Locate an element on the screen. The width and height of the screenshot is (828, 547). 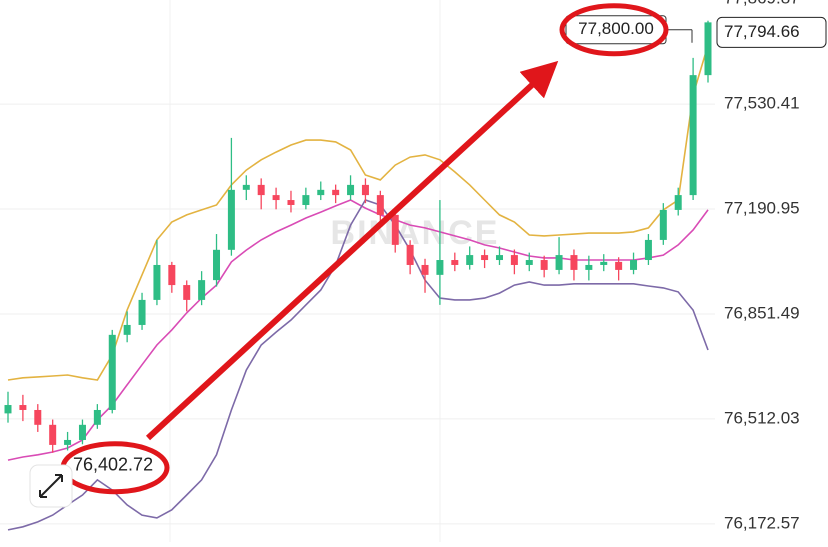
expand-icon is located at coordinates (51, 486).